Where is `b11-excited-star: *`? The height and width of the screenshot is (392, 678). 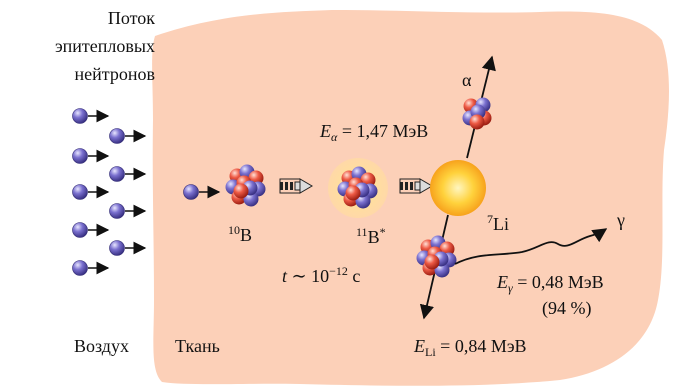 b11-excited-star: * is located at coordinates (382, 232).